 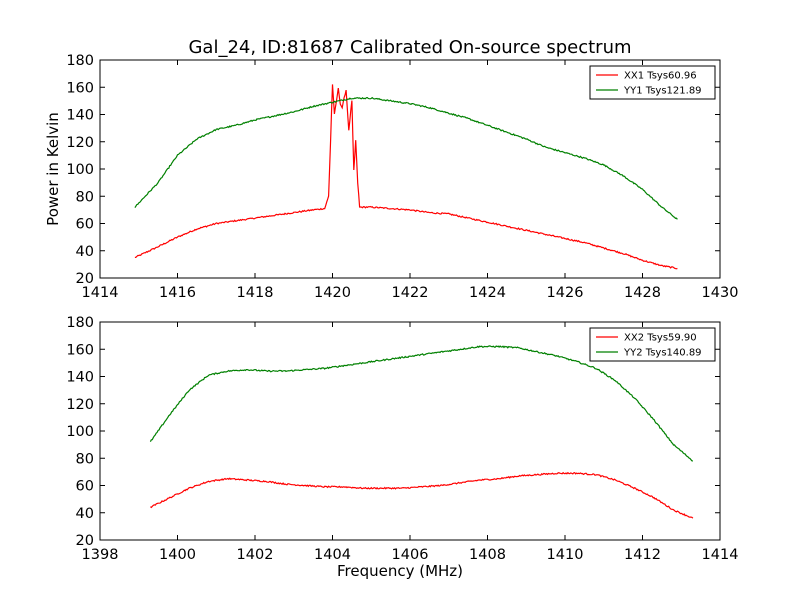 What do you see at coordinates (255, 293) in the screenshot?
I see `x-tick-label: 1418` at bounding box center [255, 293].